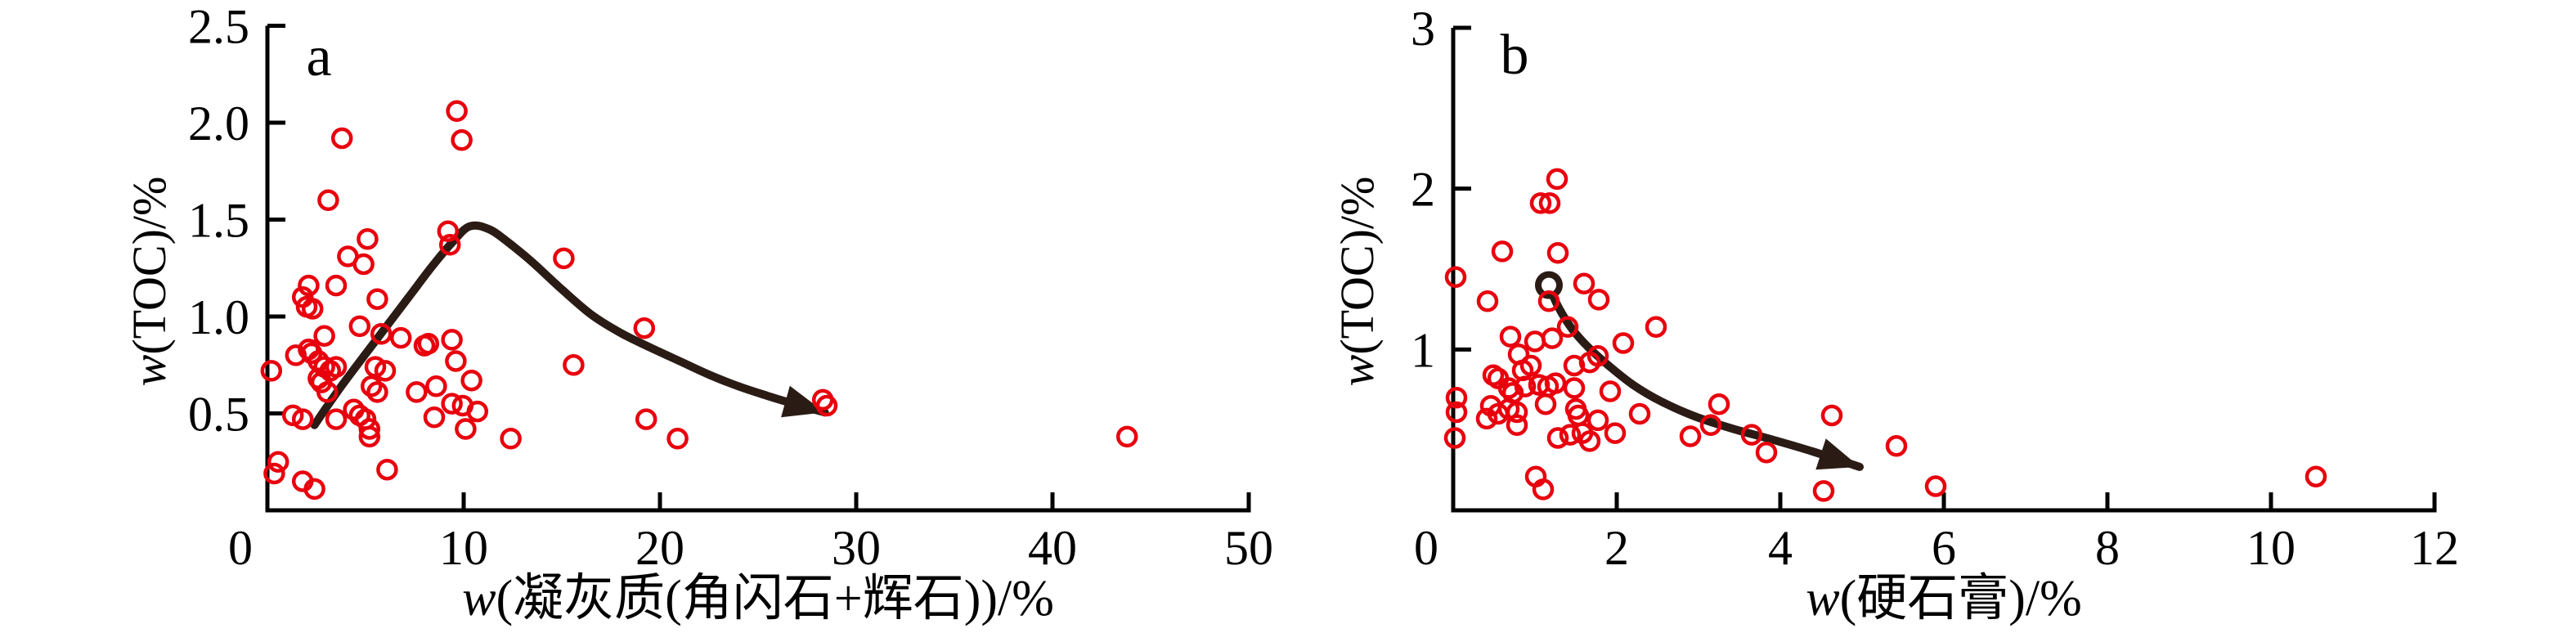 The width and height of the screenshot is (2576, 633). Describe the element at coordinates (218, 415) in the screenshot. I see `y-tick-label: 0.5` at that location.